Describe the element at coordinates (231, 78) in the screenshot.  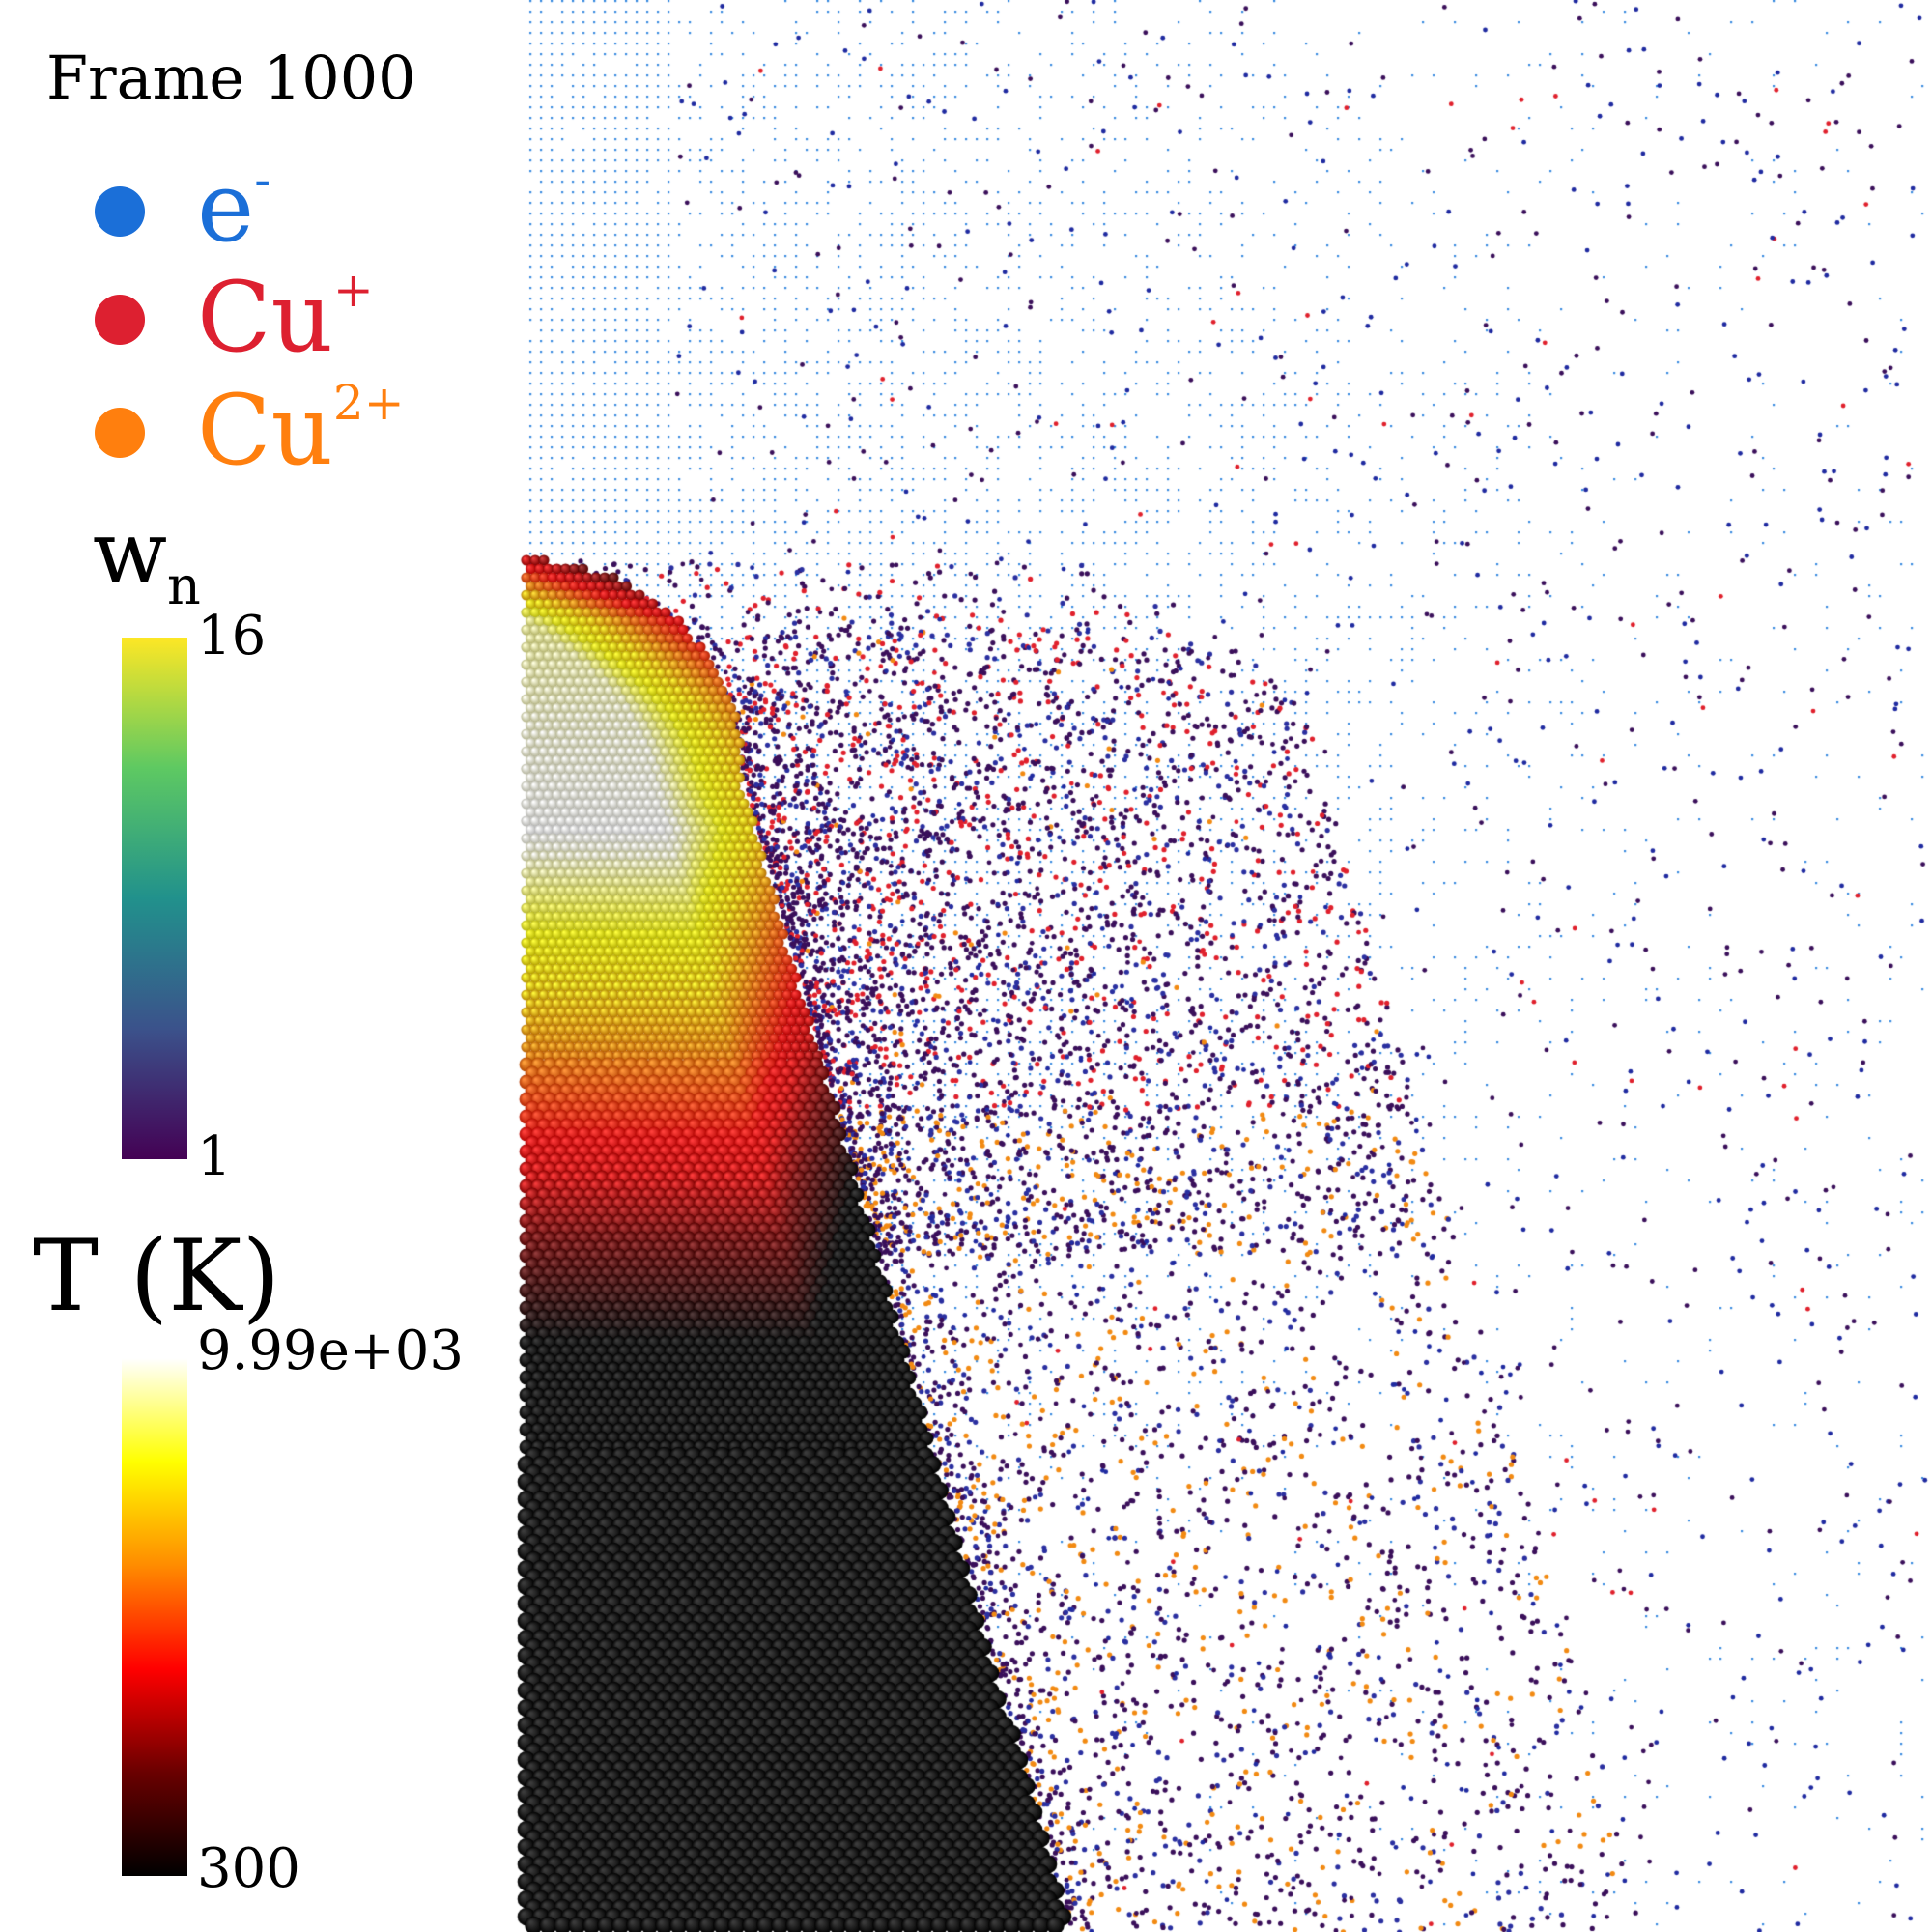
I see `frame-label: Frame 1000` at that location.